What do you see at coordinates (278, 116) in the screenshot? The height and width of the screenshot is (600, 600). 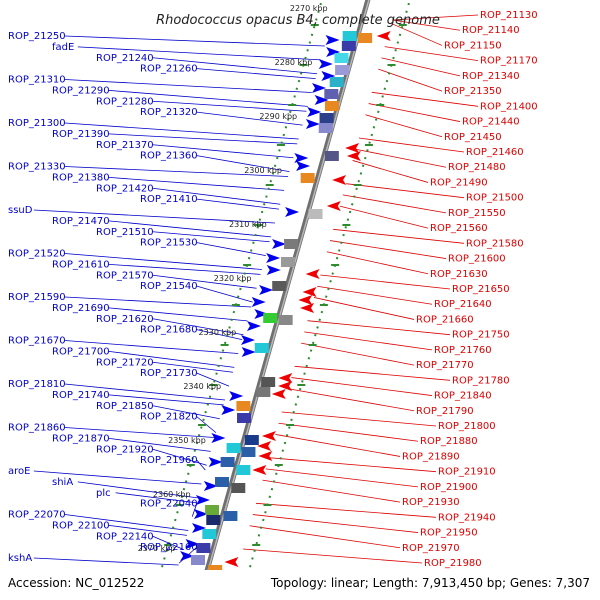 I see `scale-mark-label: 2290 kbp` at bounding box center [278, 116].